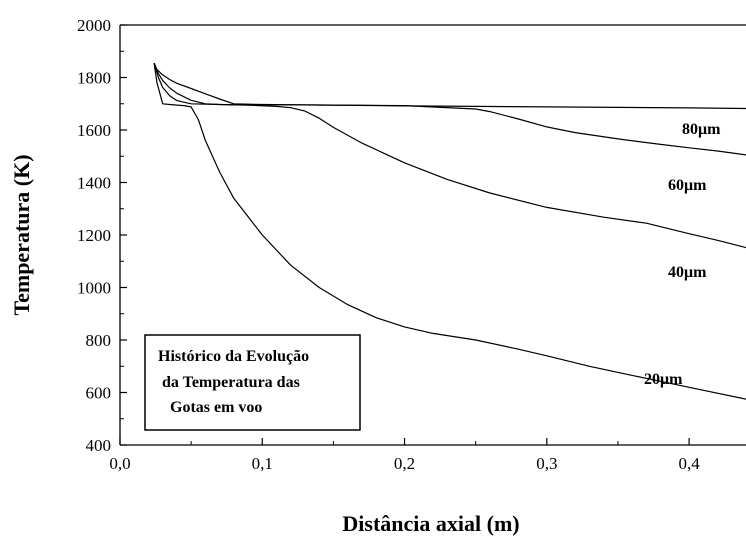 This screenshot has height=538, width=746. I want to click on x-tick-label: 0,0, so click(119, 463).